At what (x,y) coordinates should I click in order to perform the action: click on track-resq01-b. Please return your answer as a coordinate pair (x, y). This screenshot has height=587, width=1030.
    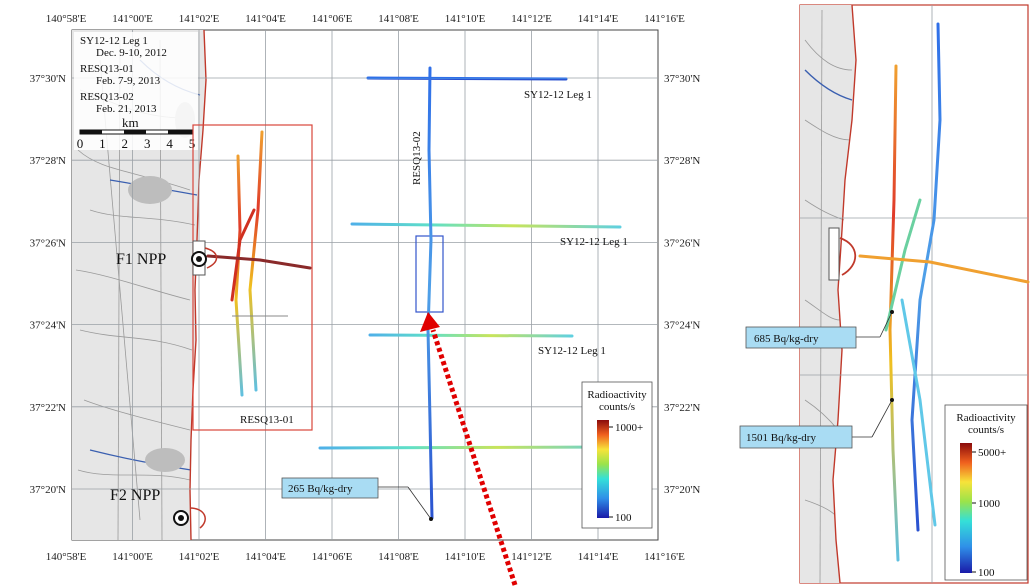
    Looking at the image, I should click on (256, 261).